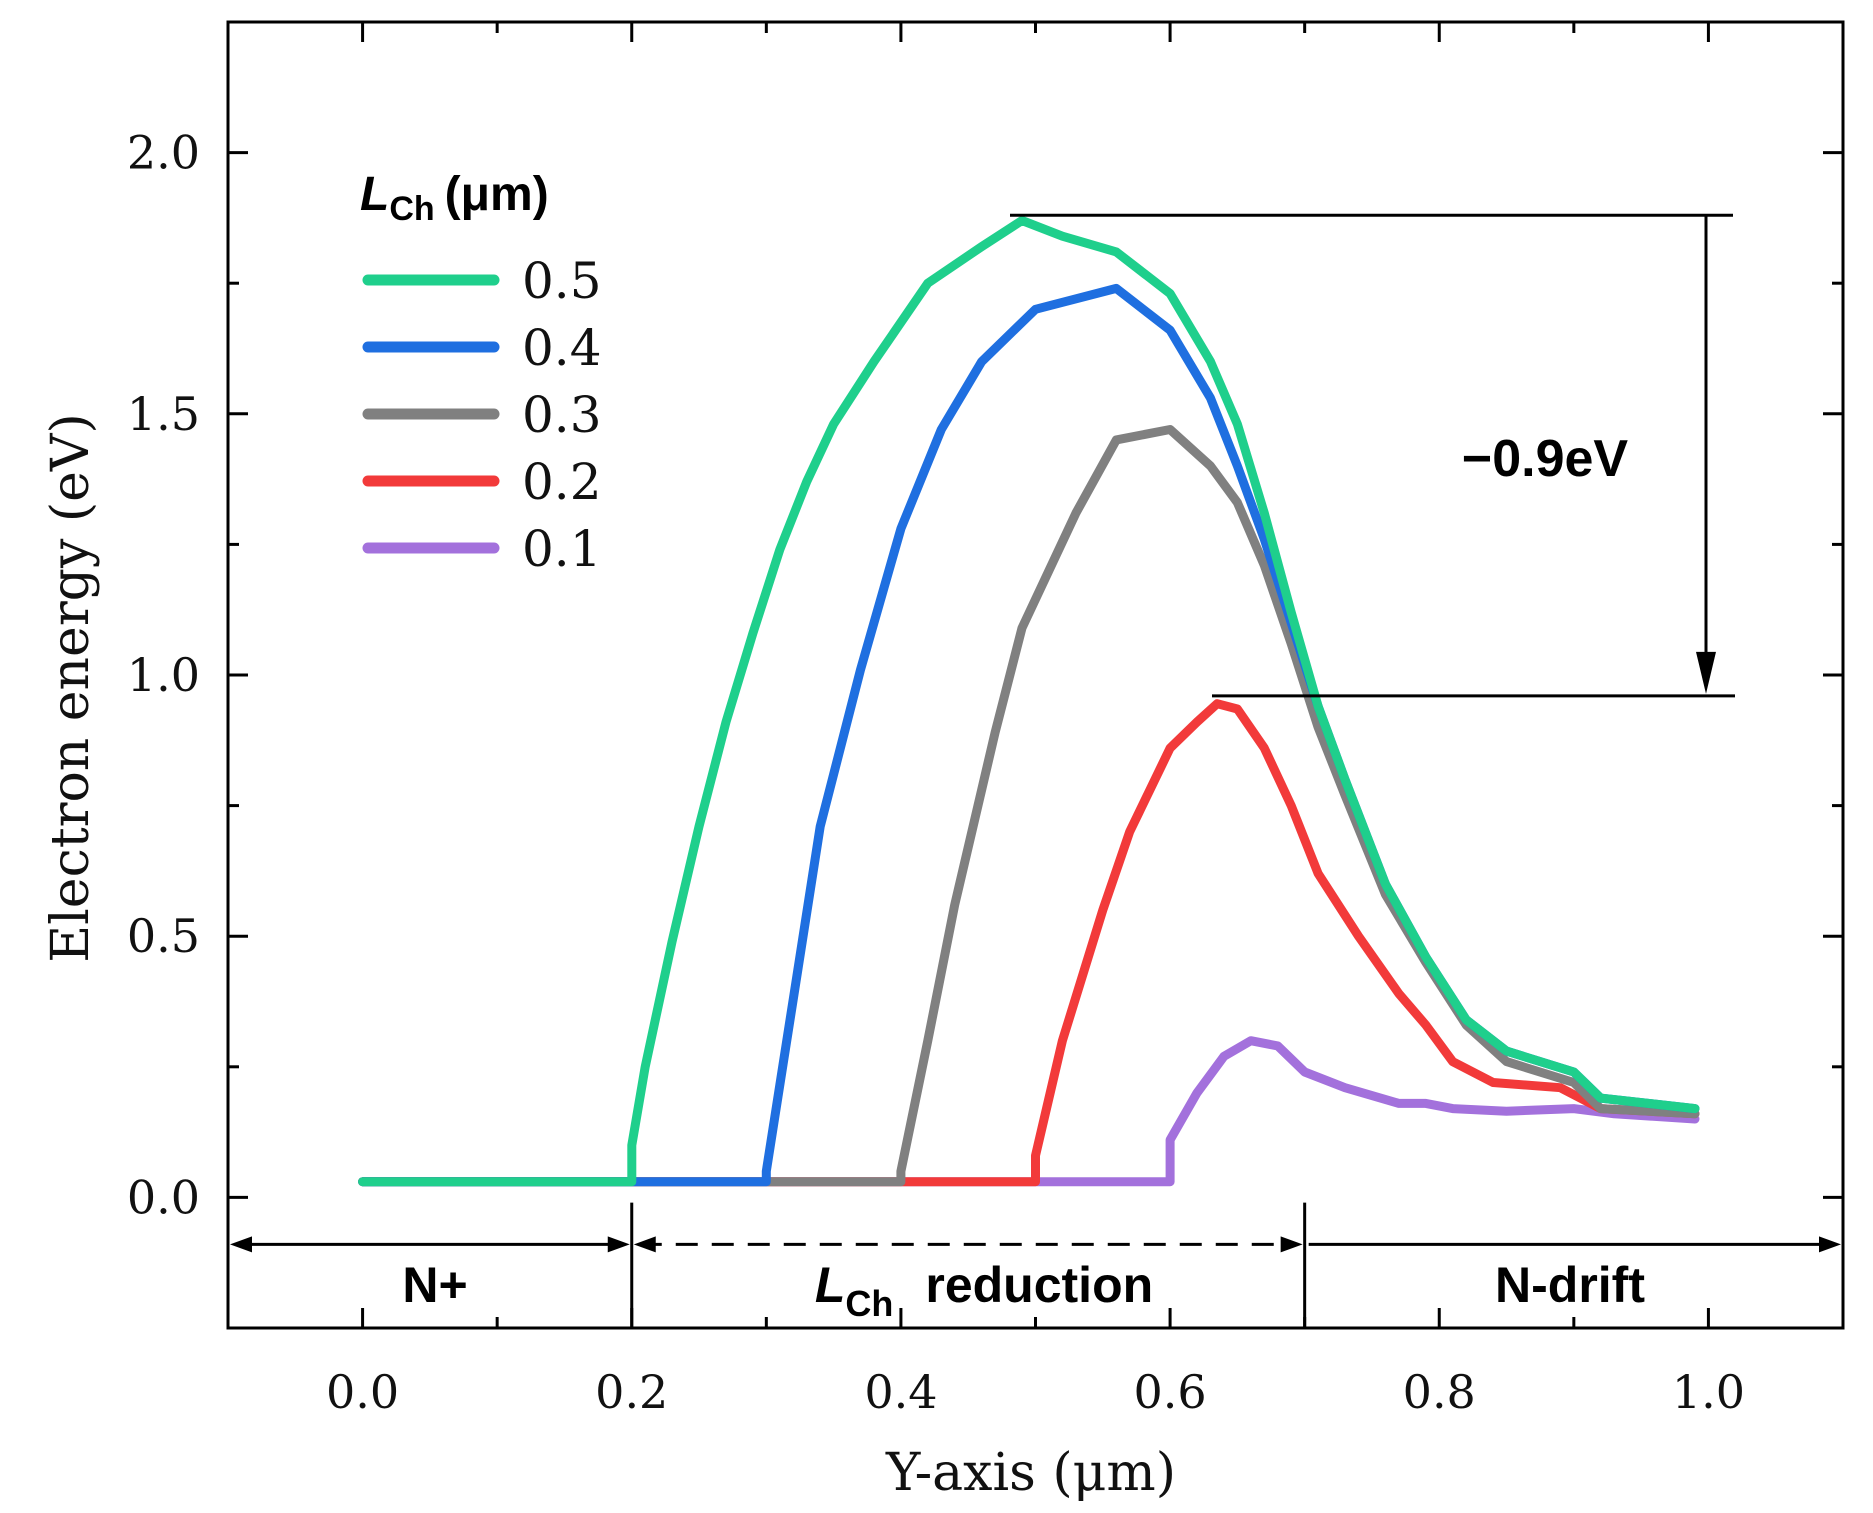 Image resolution: width=1873 pixels, height=1513 pixels. Describe the element at coordinates (562, 415) in the screenshot. I see `legend-label: 0.3` at that location.